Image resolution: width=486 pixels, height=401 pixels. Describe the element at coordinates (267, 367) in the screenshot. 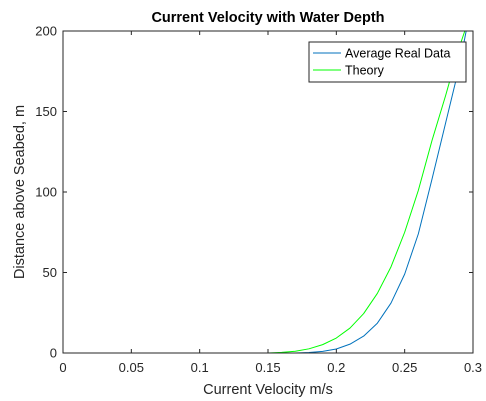

I see `x-tick-label: 0.15` at that location.